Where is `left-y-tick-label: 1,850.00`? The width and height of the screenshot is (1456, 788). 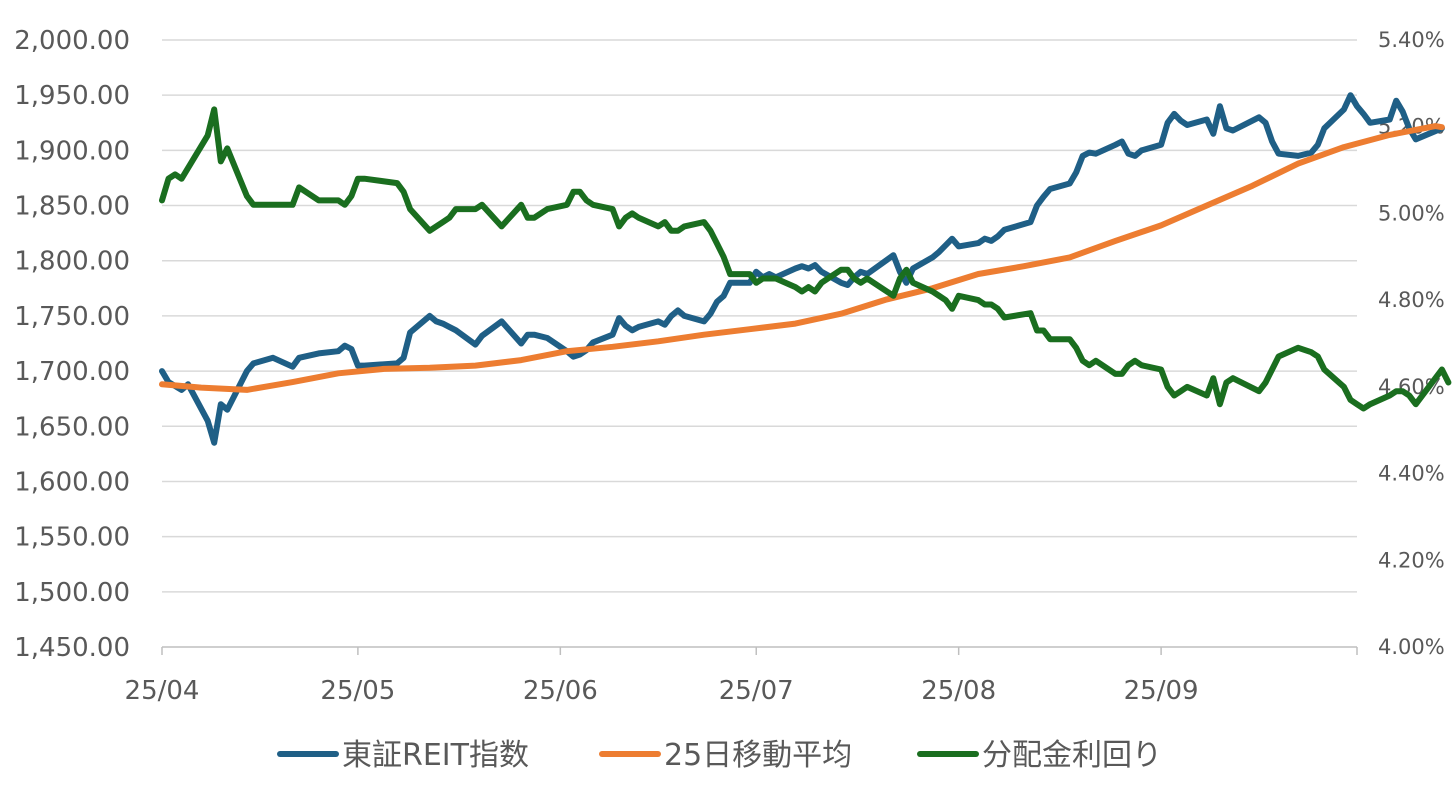 left-y-tick-label: 1,850.00 is located at coordinates (72, 207).